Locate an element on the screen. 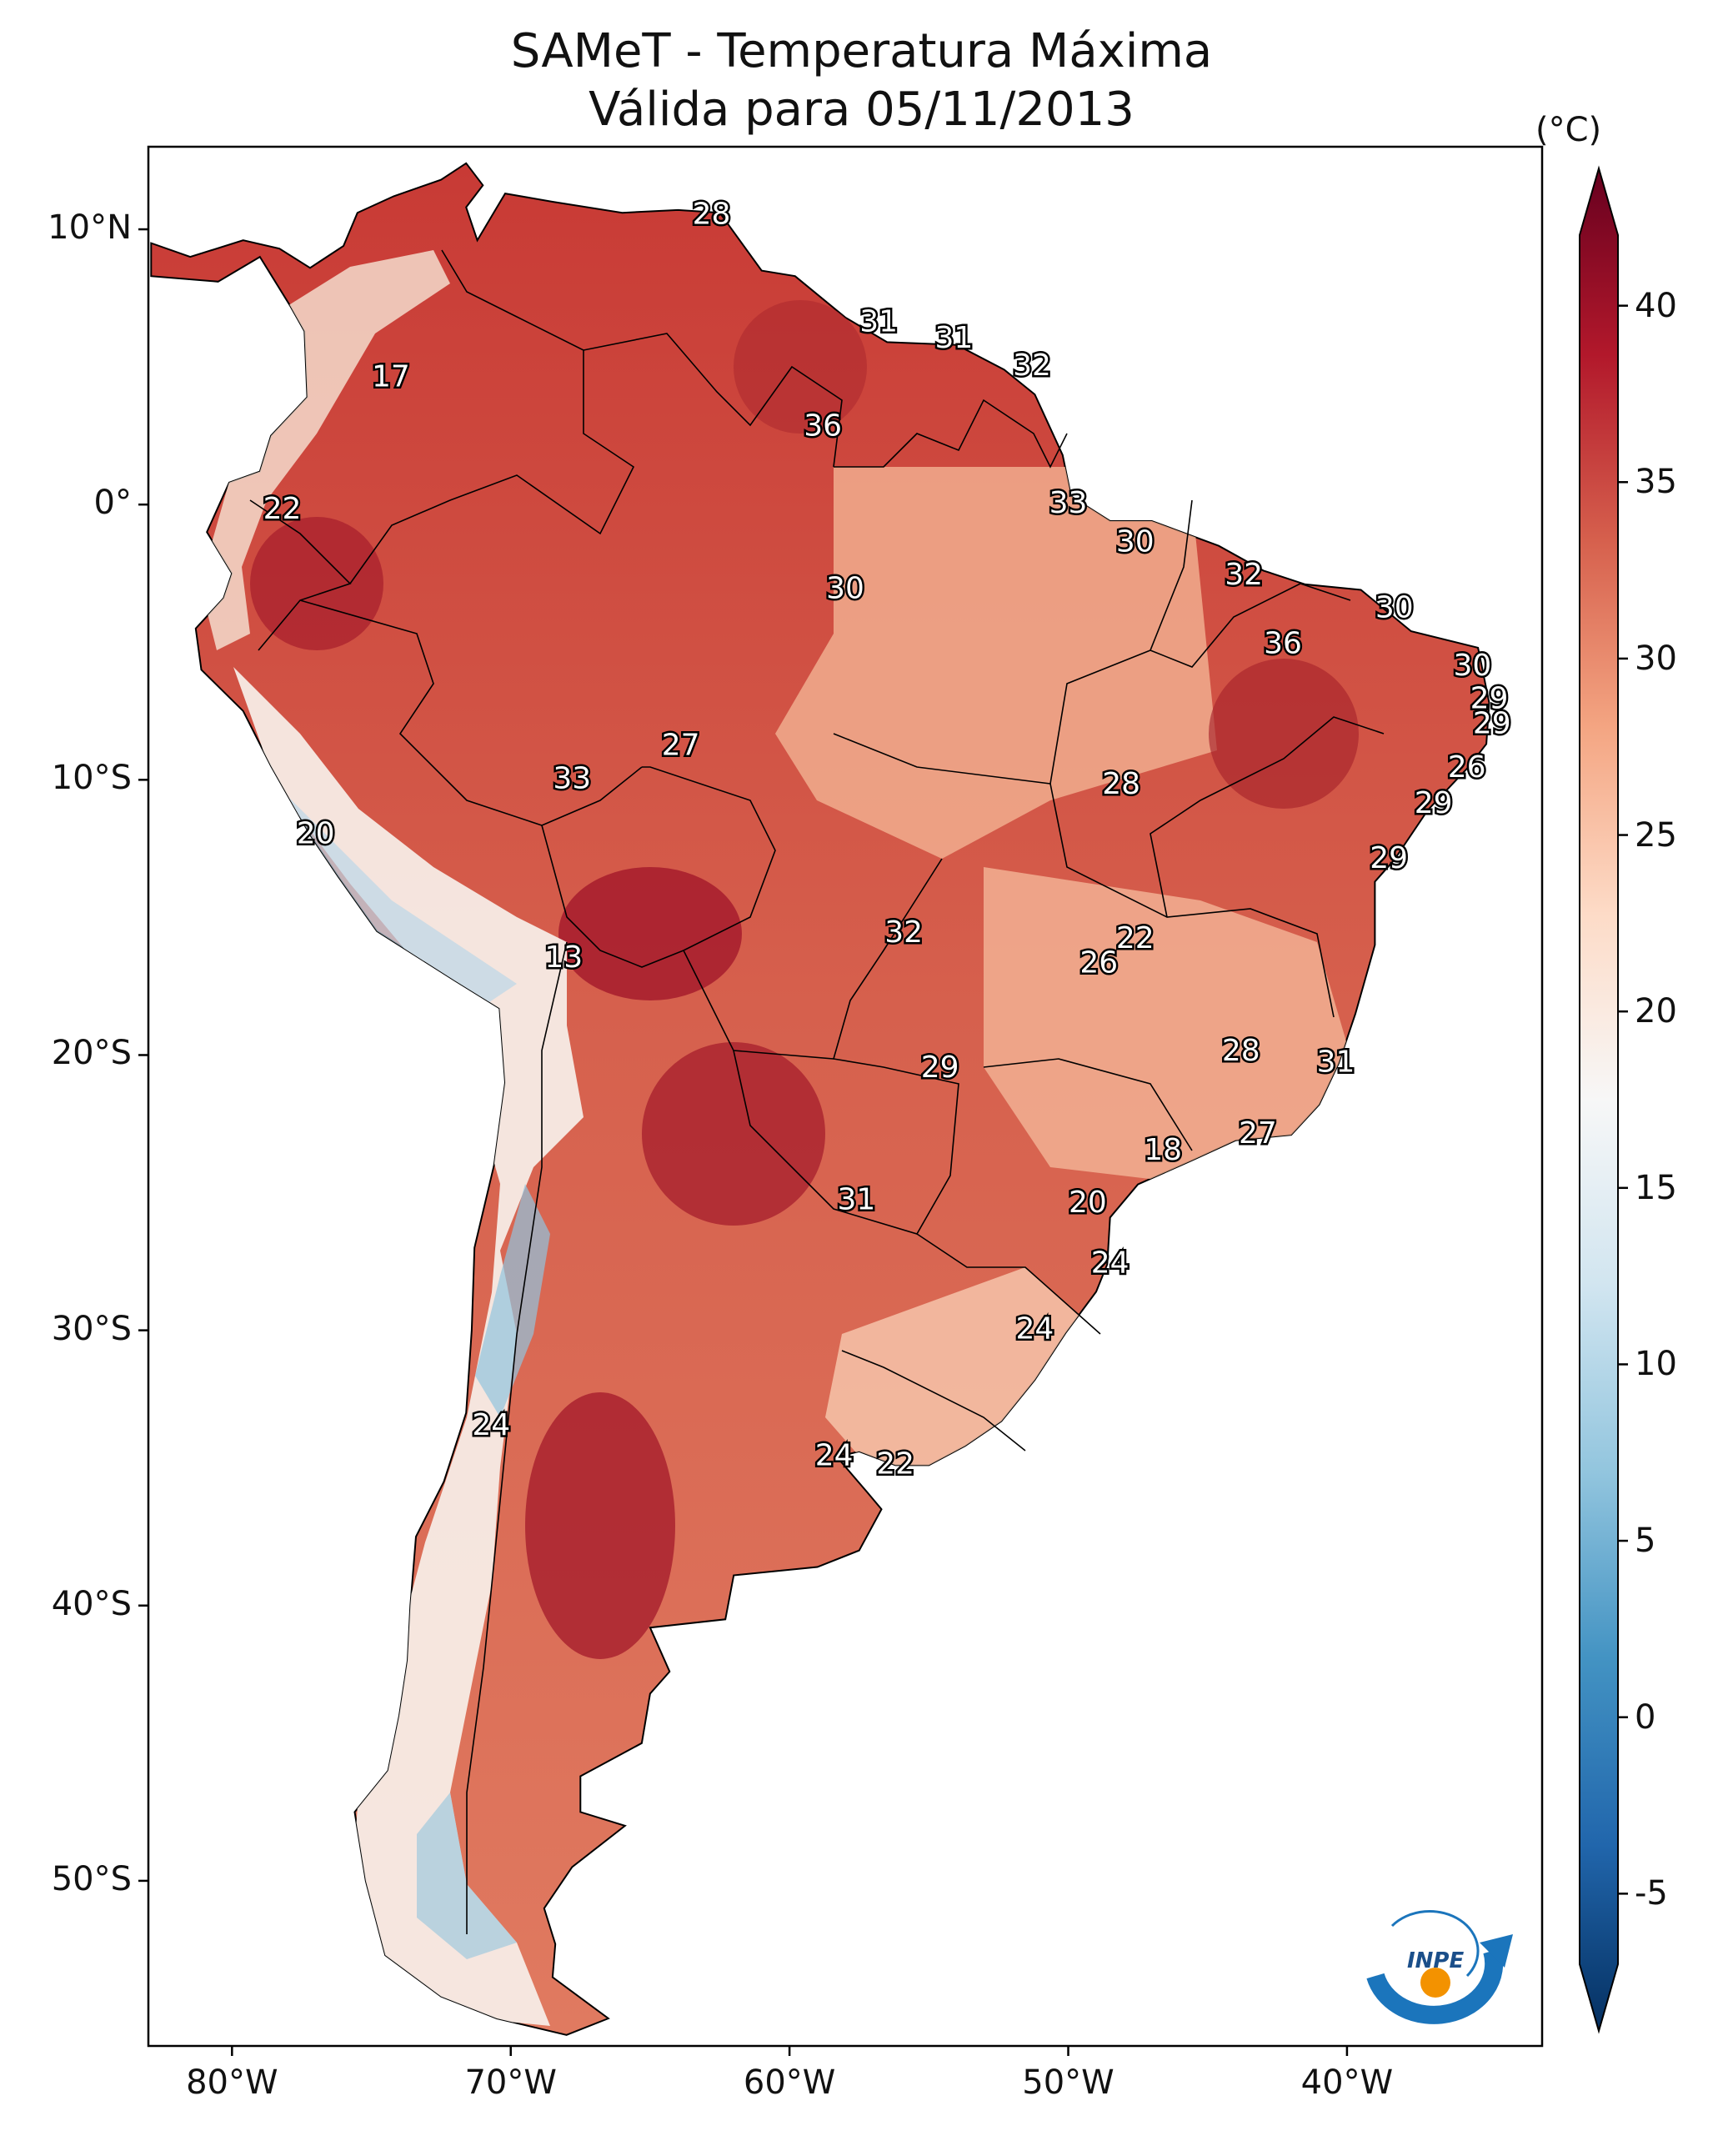 The image size is (1723, 2156). figure-title-line-1: SAMeT - Temperatura Máxima is located at coordinates (861, 51).